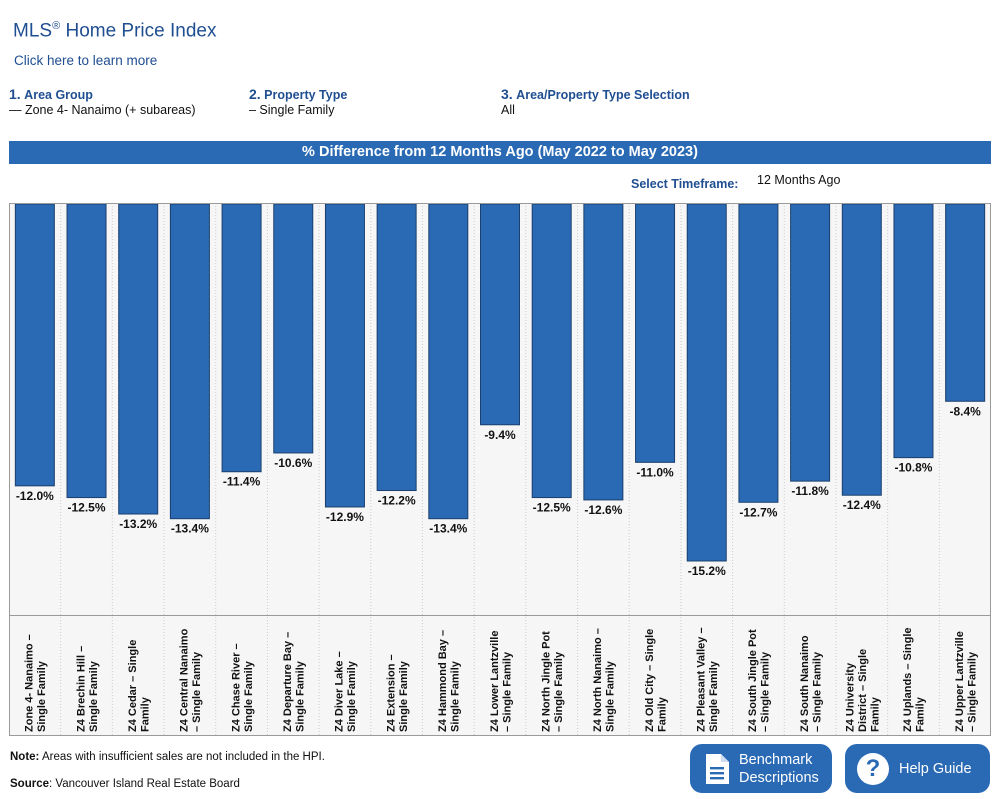 The height and width of the screenshot is (799, 999). What do you see at coordinates (908, 679) in the screenshot?
I see `category-label-line: Z4 Uplands – Single` at bounding box center [908, 679].